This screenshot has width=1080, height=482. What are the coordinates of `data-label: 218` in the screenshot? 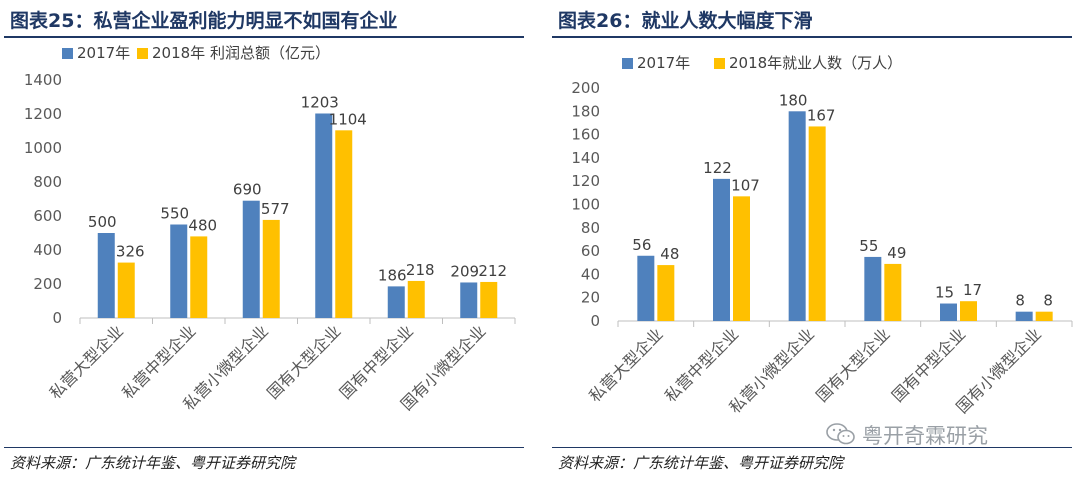 It's located at (420, 270).